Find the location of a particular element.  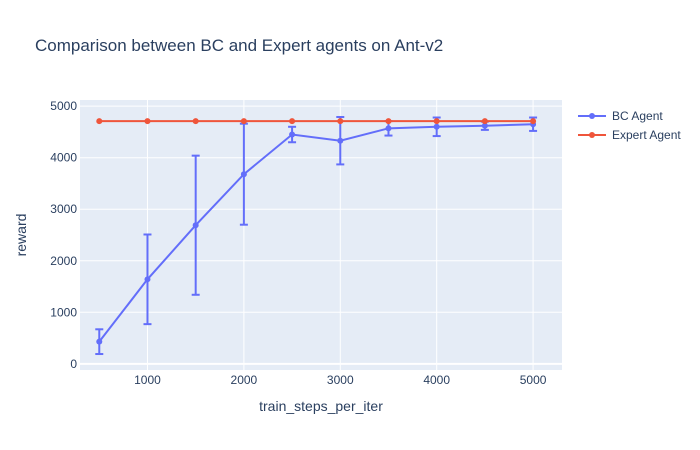

series-expert-agent is located at coordinates (316, 121).